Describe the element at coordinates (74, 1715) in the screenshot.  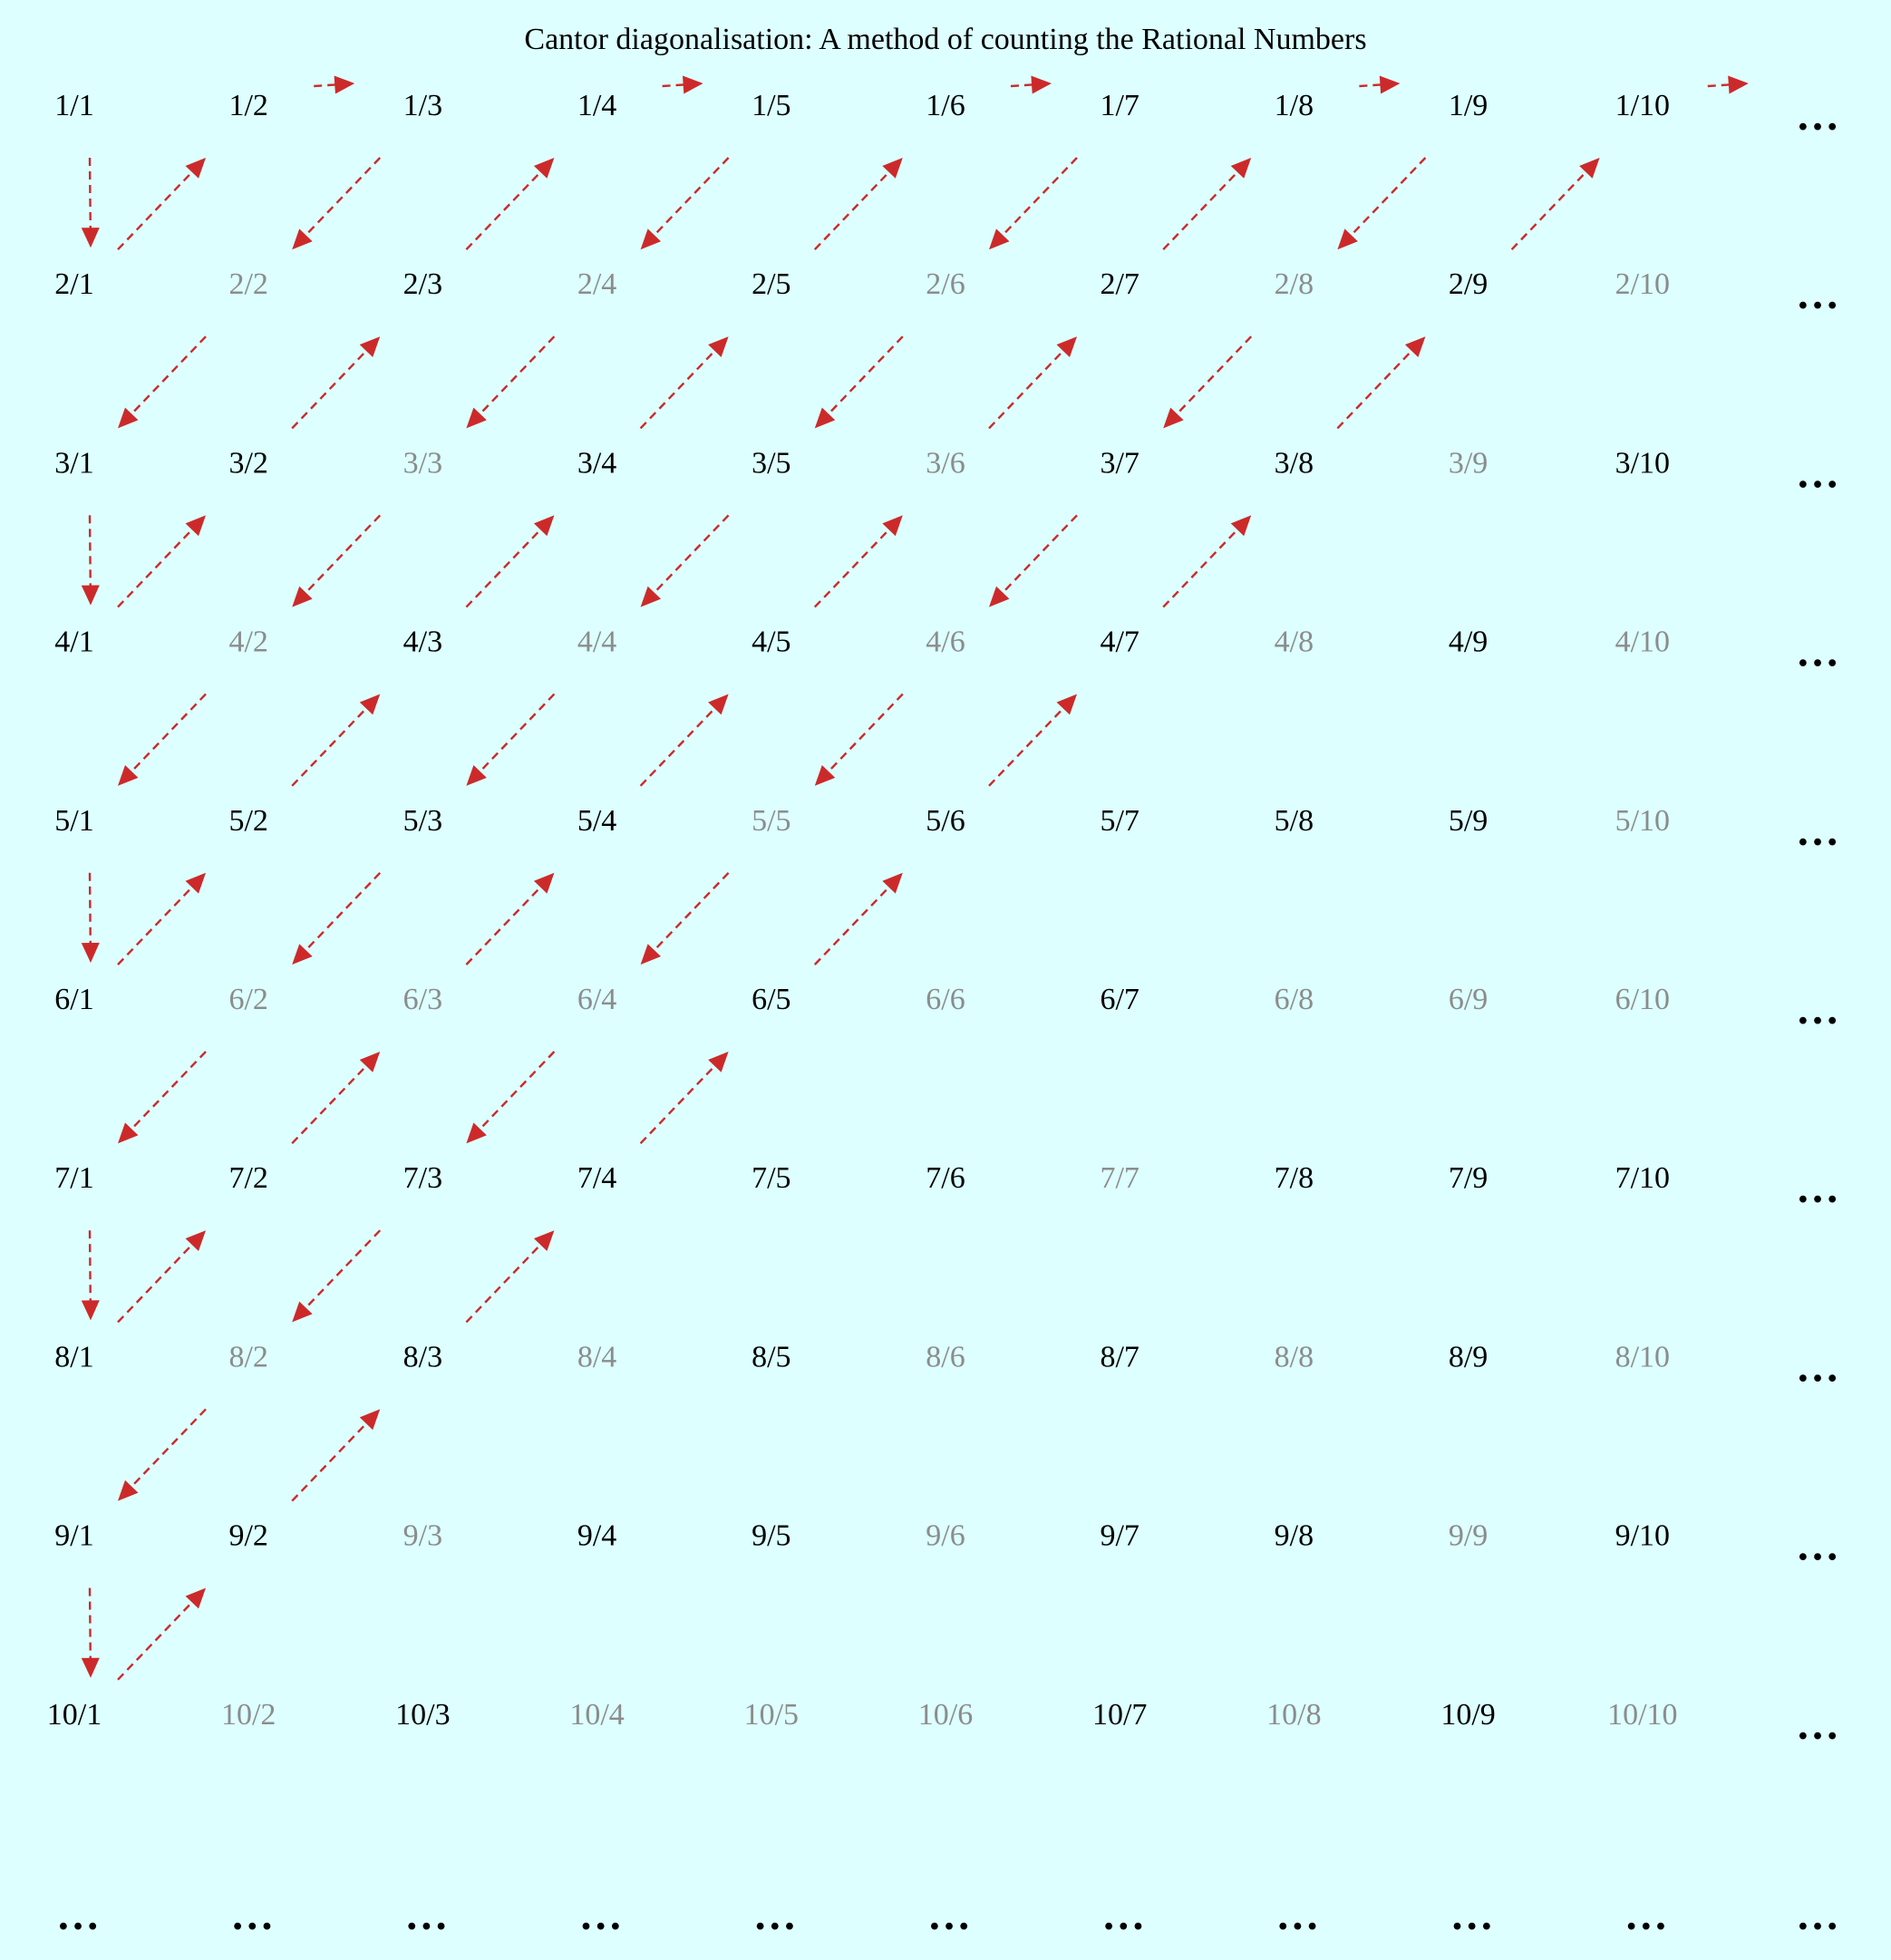
I see `fraction-cell: 10/1` at that location.